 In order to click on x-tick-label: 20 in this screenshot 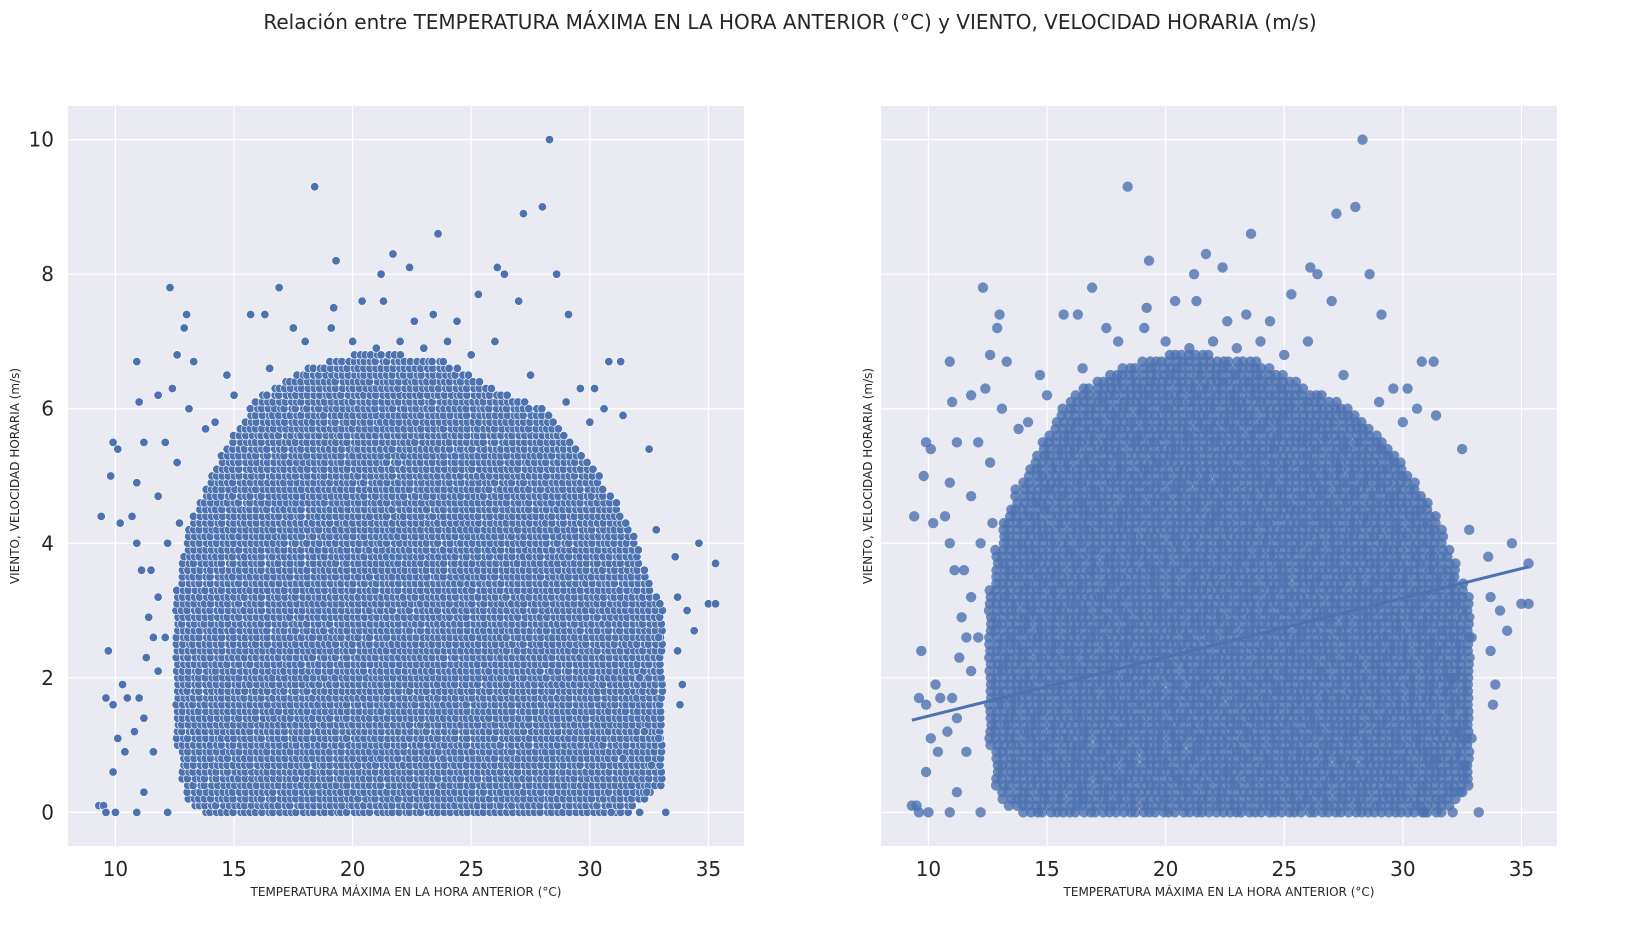, I will do `click(352, 869)`.